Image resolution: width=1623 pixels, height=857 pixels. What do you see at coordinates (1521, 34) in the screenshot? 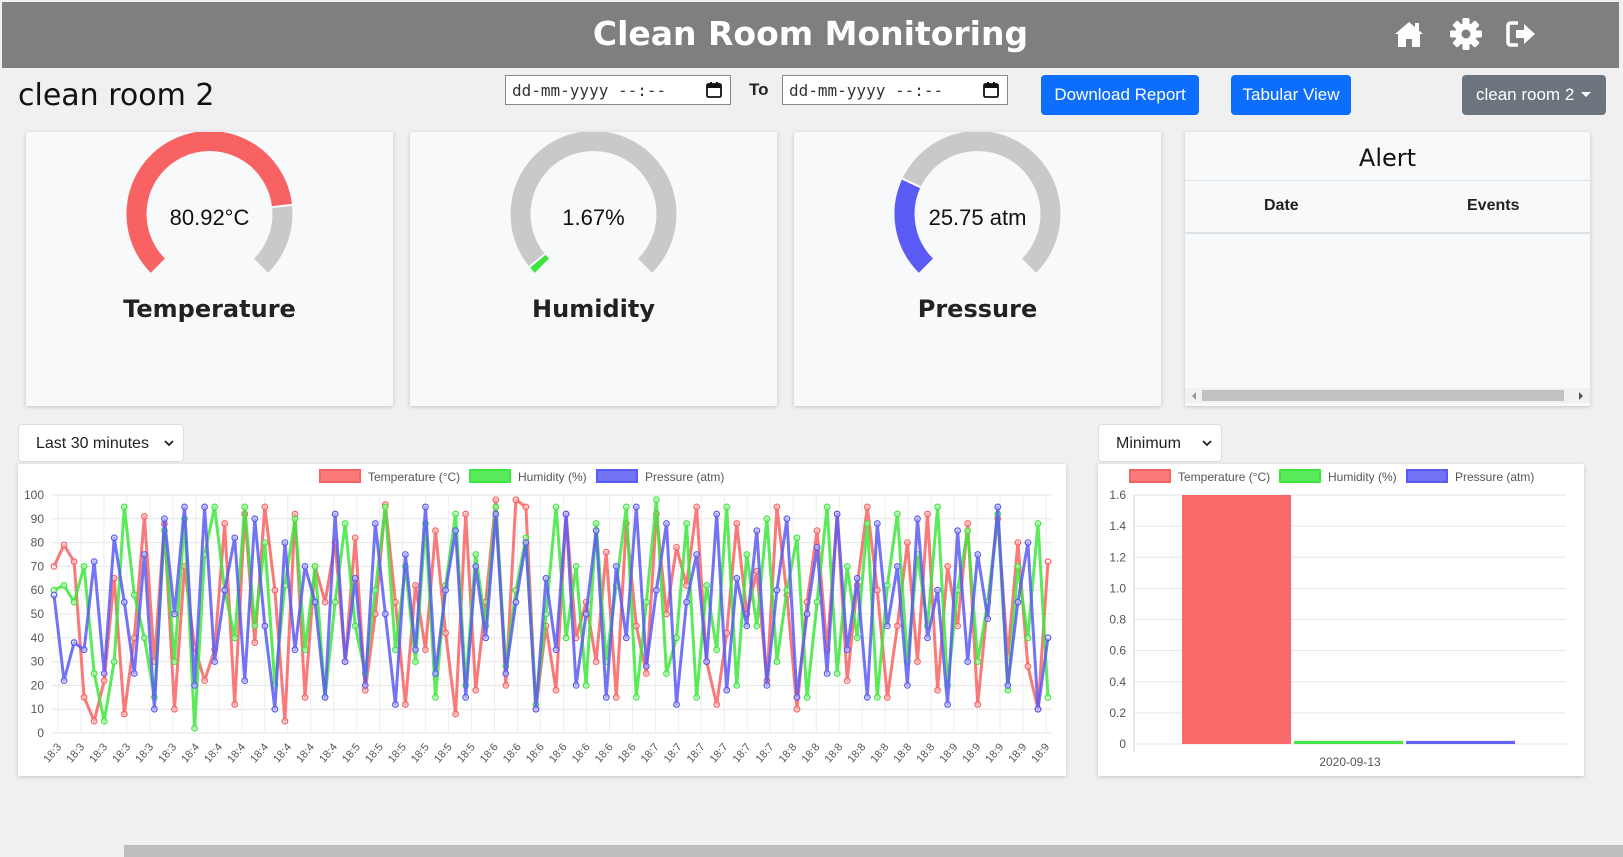
I see `logout-icon` at bounding box center [1521, 34].